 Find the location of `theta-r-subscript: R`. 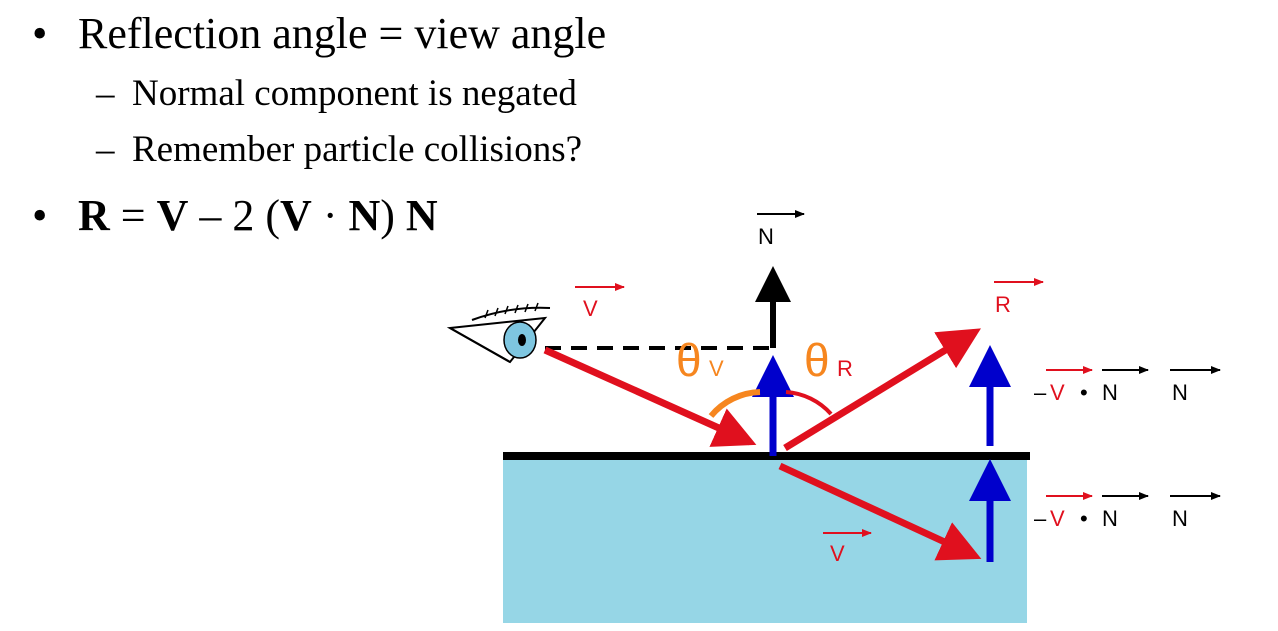

theta-r-subscript: R is located at coordinates (845, 368).